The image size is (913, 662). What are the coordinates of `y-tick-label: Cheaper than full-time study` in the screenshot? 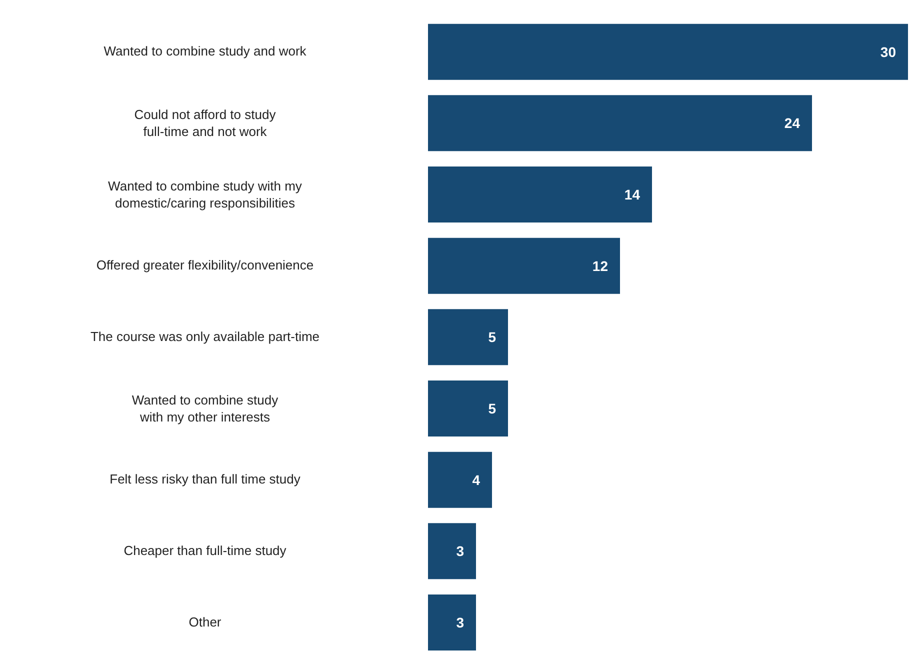 It's located at (205, 550).